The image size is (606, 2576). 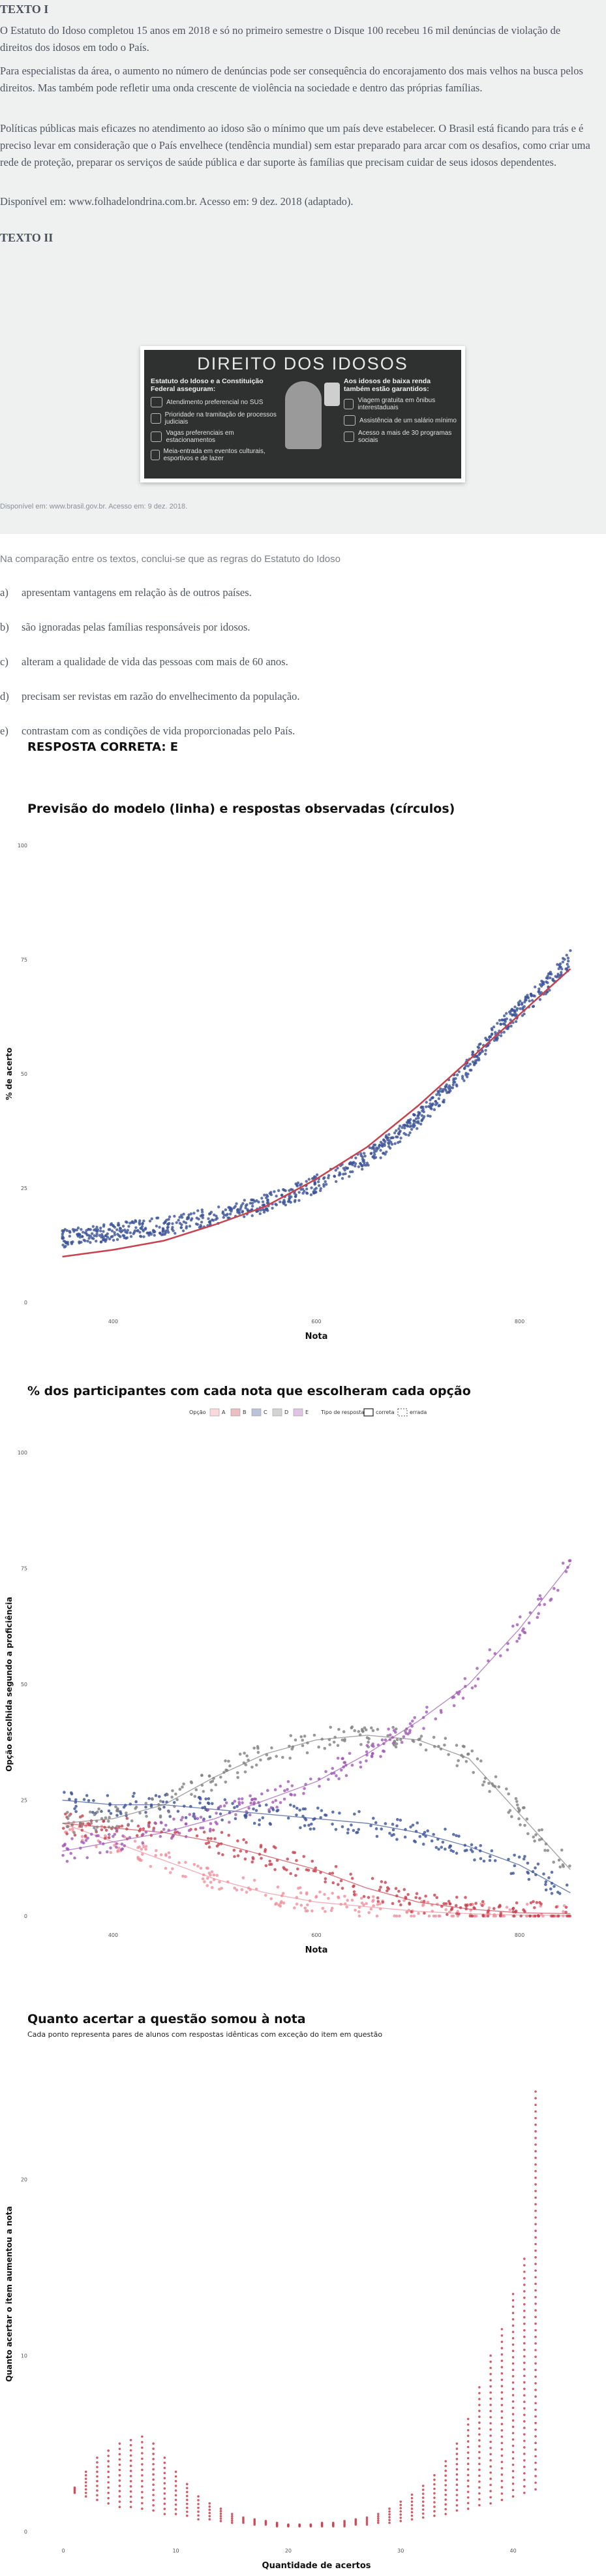 I want to click on chart2-legend-item: D, so click(x=286, y=1412).